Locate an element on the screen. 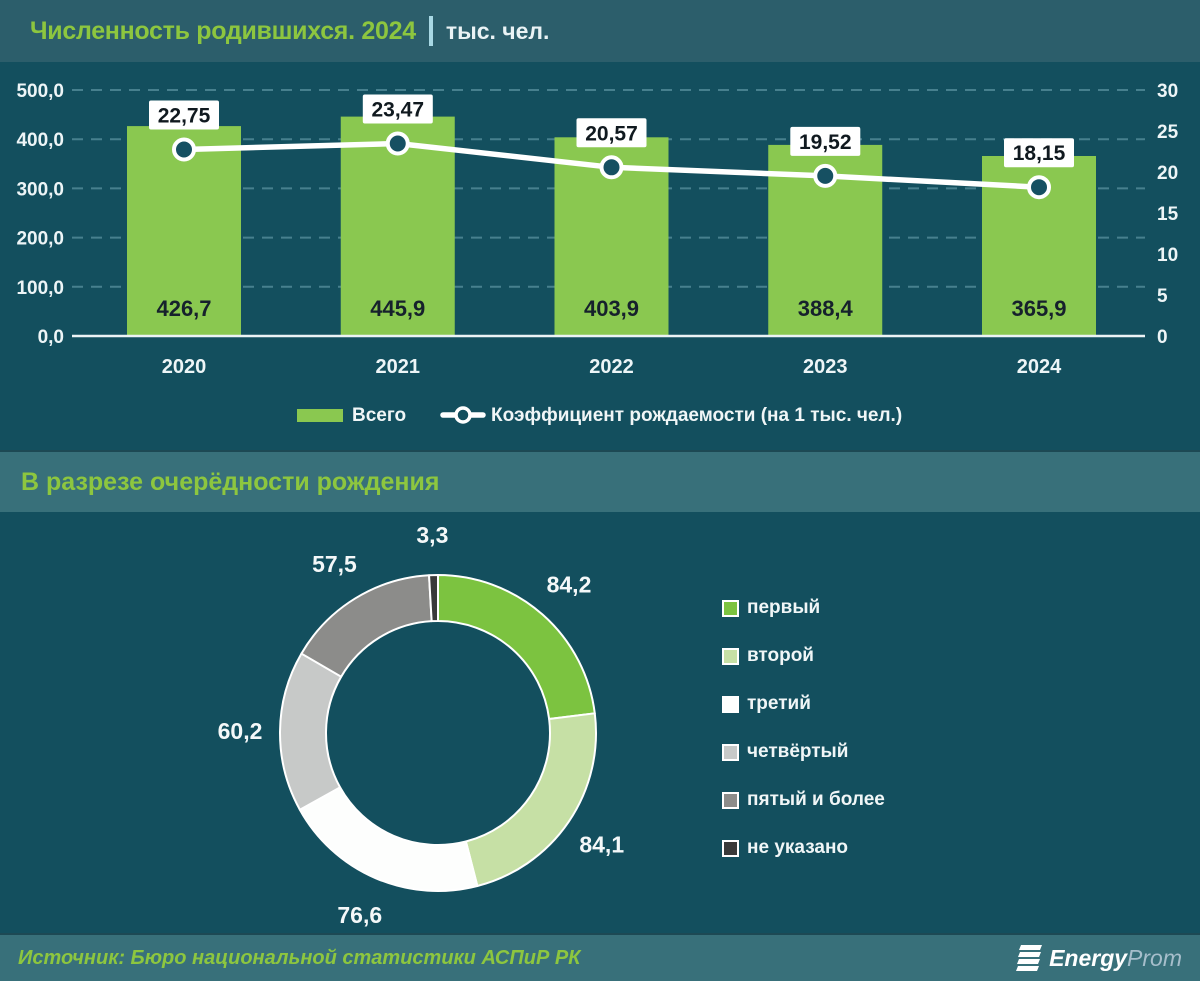 This screenshot has height=981, width=1200. right-axis-tick: 5 is located at coordinates (1162, 296).